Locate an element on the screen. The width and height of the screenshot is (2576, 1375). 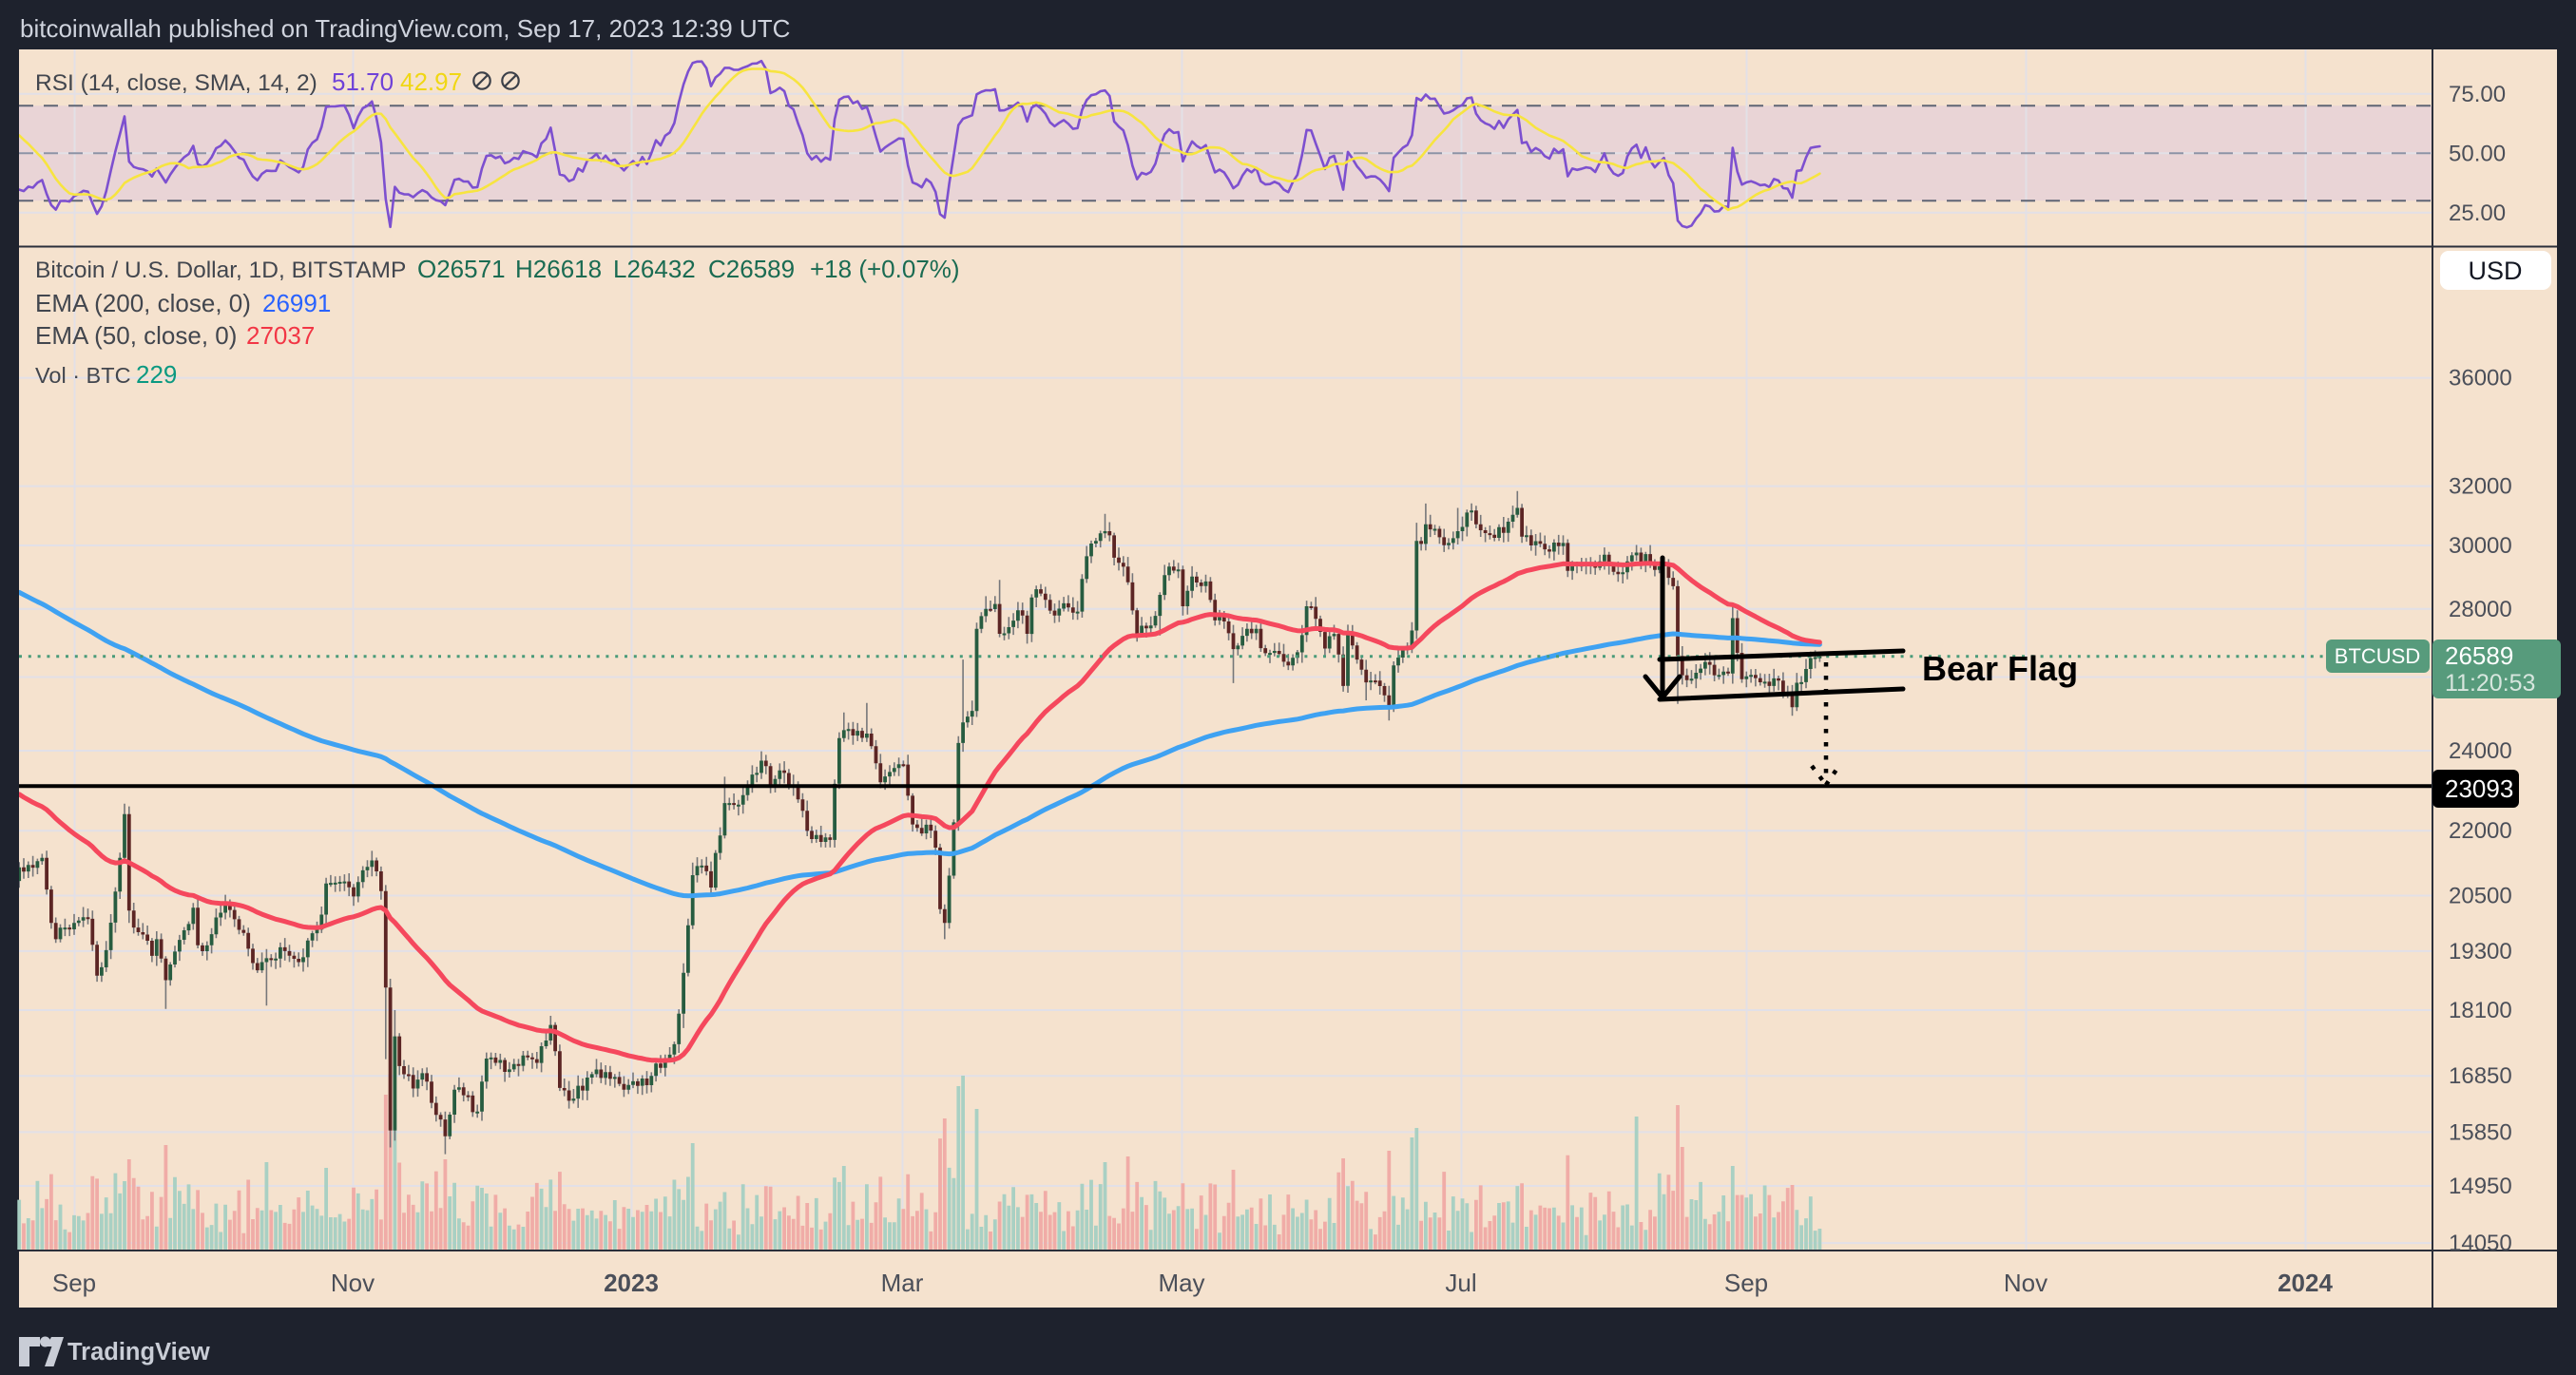
svg-text: 42.97 is located at coordinates (431, 82).